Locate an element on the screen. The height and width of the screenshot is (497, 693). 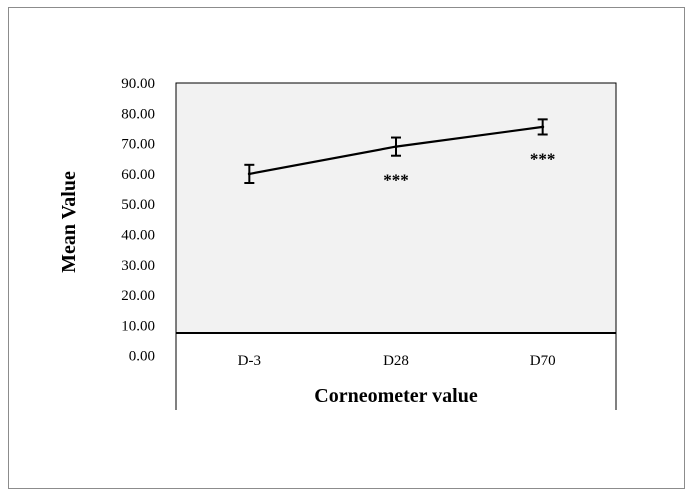
y-axis-title: Mean Value is located at coordinates (69, 222).